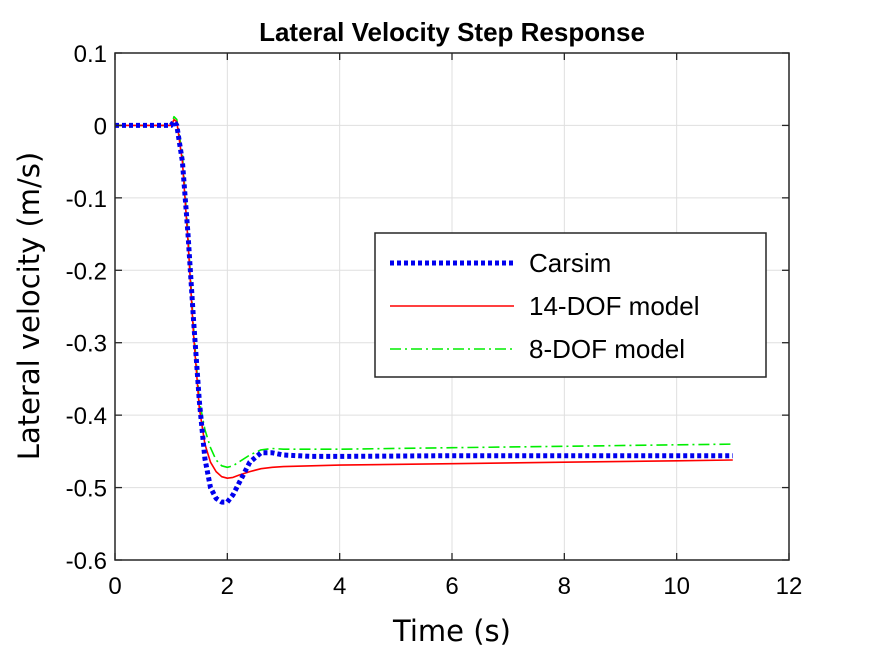 The image size is (871, 655). What do you see at coordinates (100, 126) in the screenshot?
I see `y-tick-label: 0` at bounding box center [100, 126].